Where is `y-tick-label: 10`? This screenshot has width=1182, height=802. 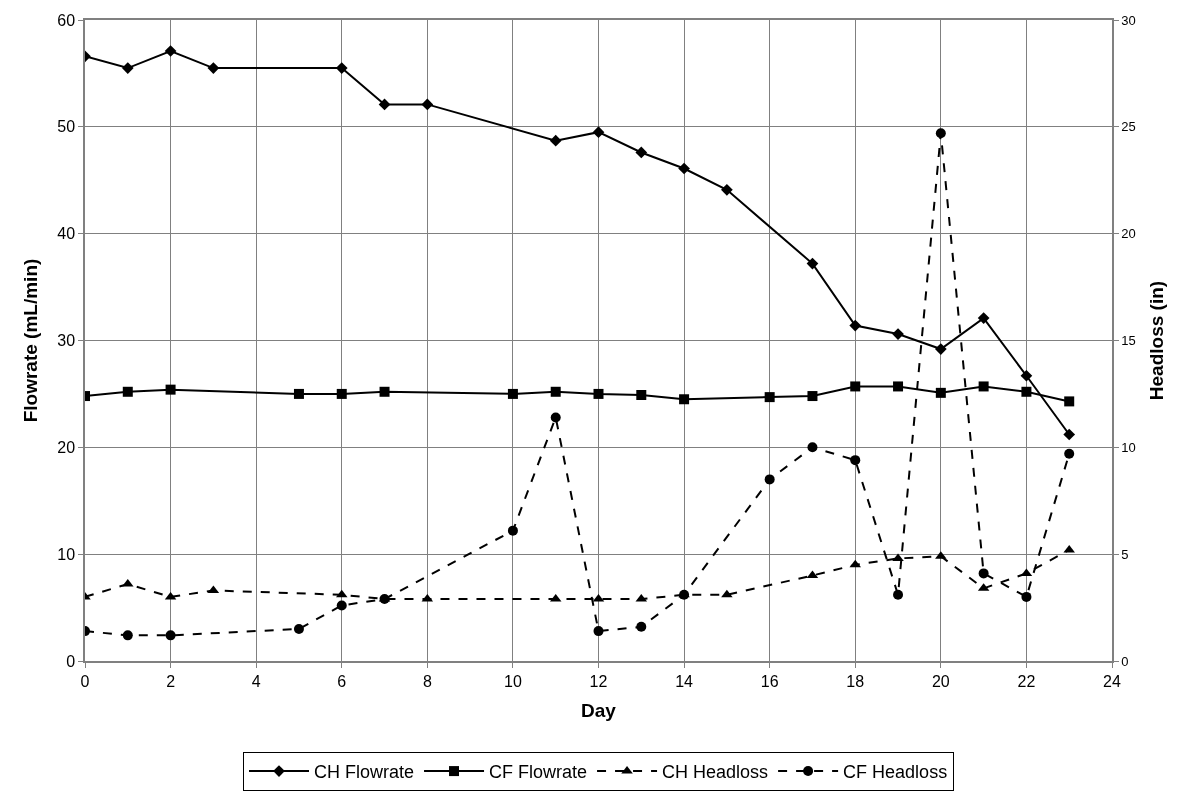
y-tick-label: 10 is located at coordinates (66, 554).